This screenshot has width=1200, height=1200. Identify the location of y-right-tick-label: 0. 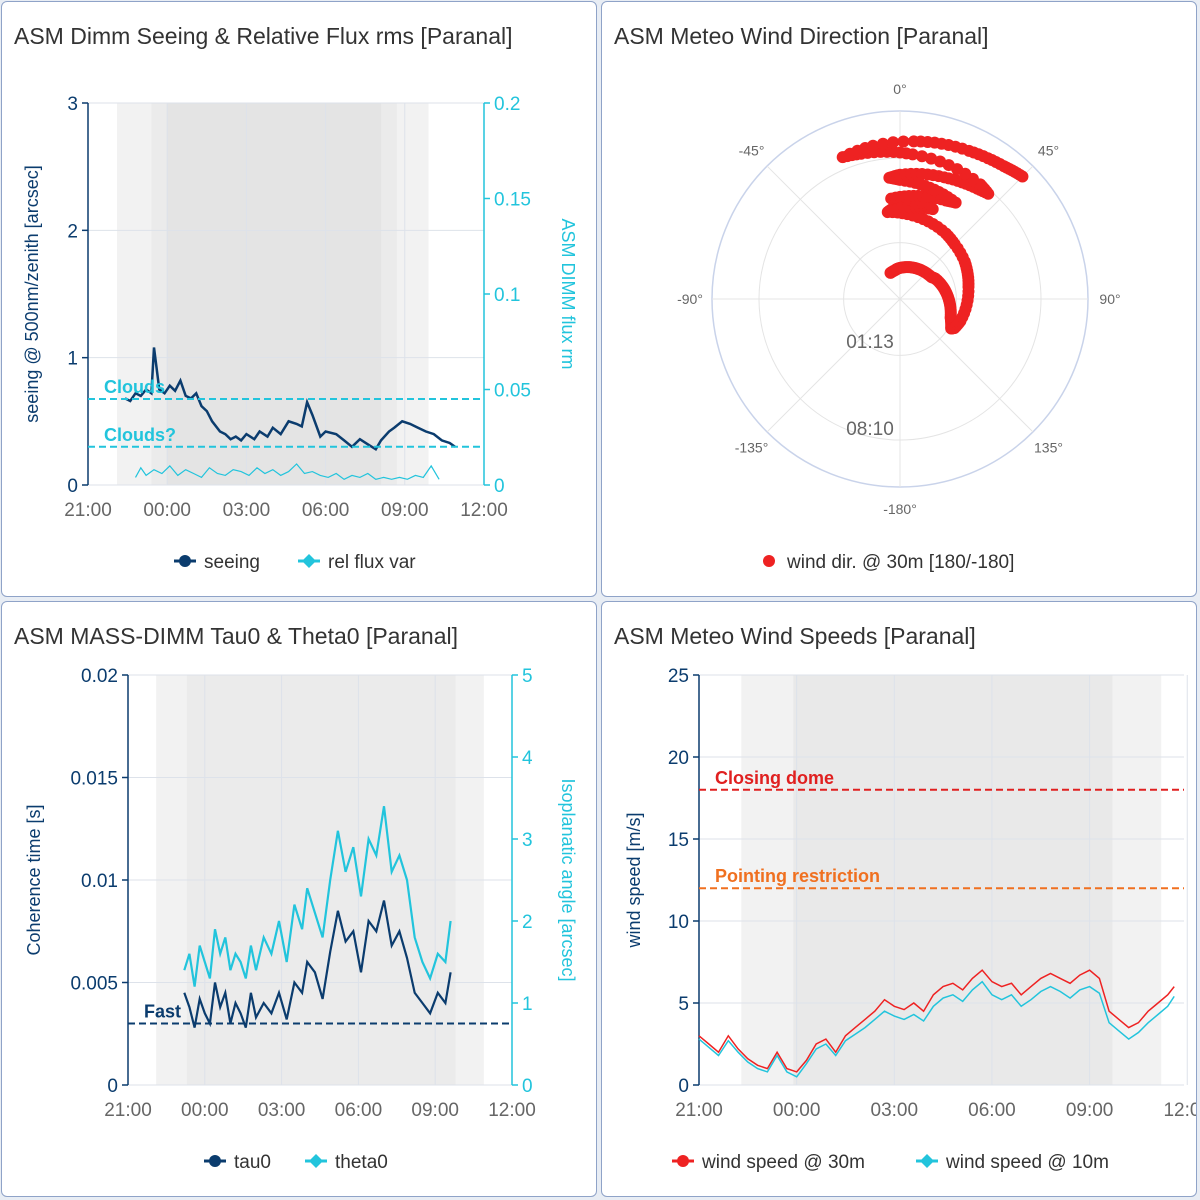
(499, 486).